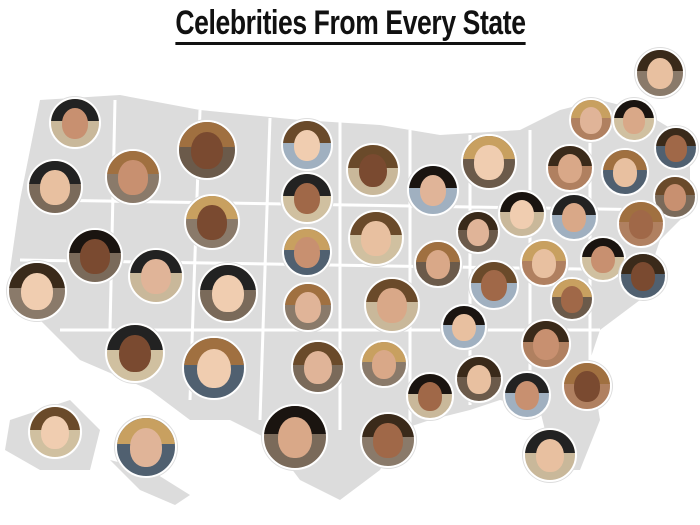 This screenshot has width=700, height=525. I want to click on page-title: Celebrities From Every State, so click(349, 24).